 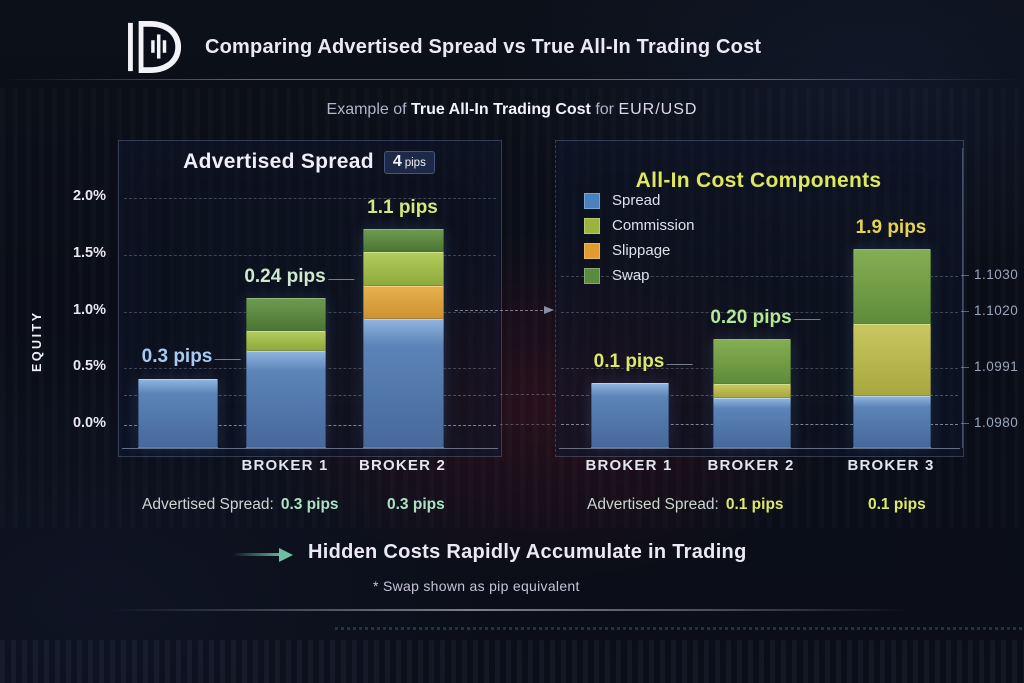 What do you see at coordinates (476, 586) in the screenshot?
I see `swap-footnote: * Swap shown as pip equivalent` at bounding box center [476, 586].